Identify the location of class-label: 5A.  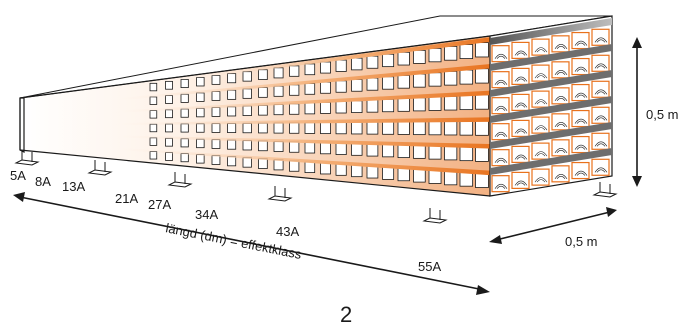
(18, 175).